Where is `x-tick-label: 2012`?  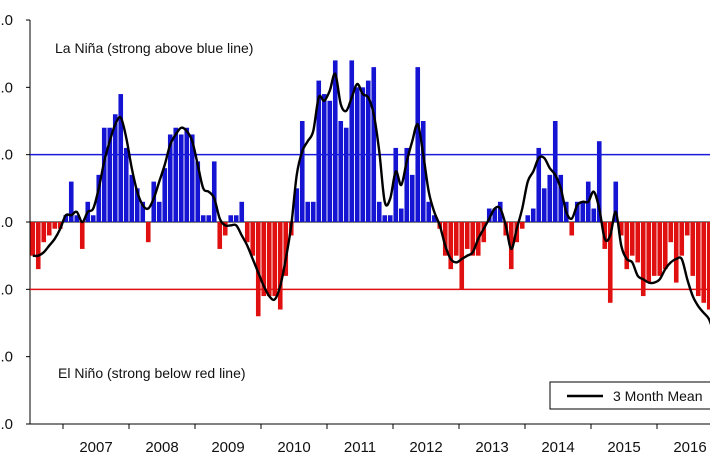 x-tick-label: 2012 is located at coordinates (425, 447).